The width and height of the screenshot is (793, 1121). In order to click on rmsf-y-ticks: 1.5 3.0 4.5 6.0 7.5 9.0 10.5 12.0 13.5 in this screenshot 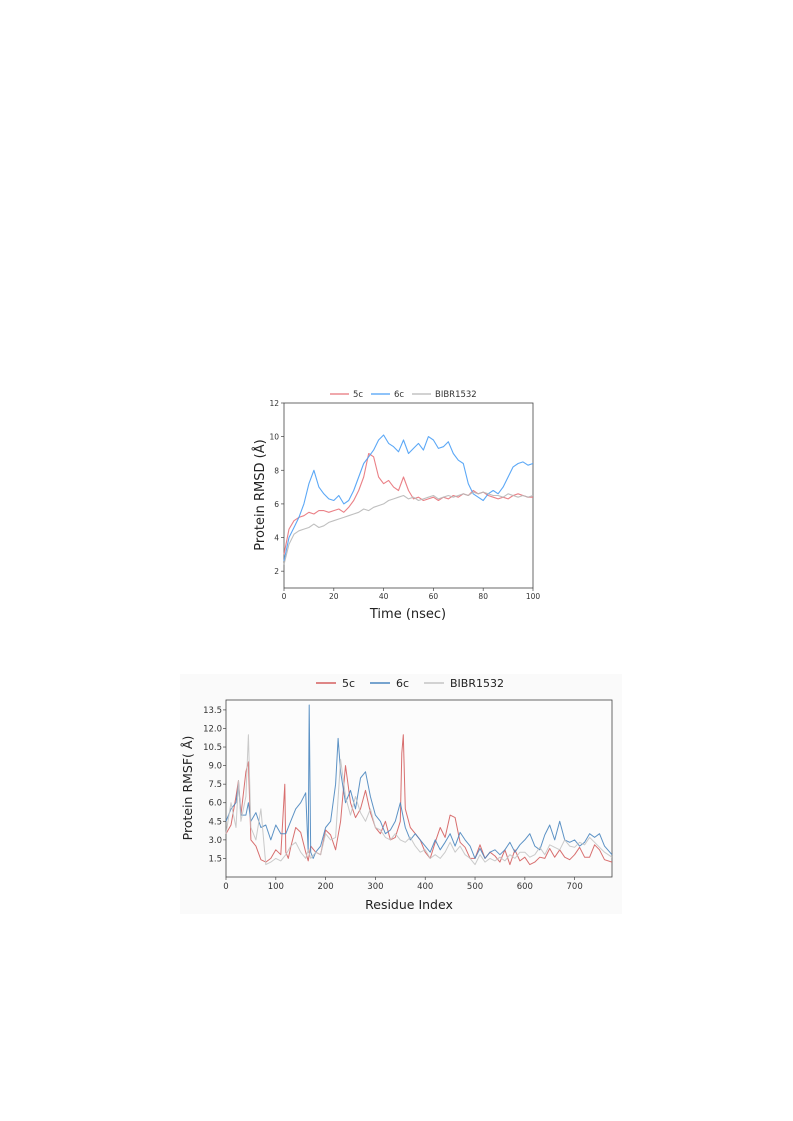, I will do `click(214, 785)`.